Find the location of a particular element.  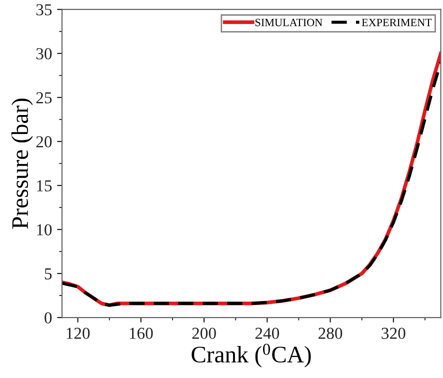

x-tick-label: 240 is located at coordinates (267, 333).